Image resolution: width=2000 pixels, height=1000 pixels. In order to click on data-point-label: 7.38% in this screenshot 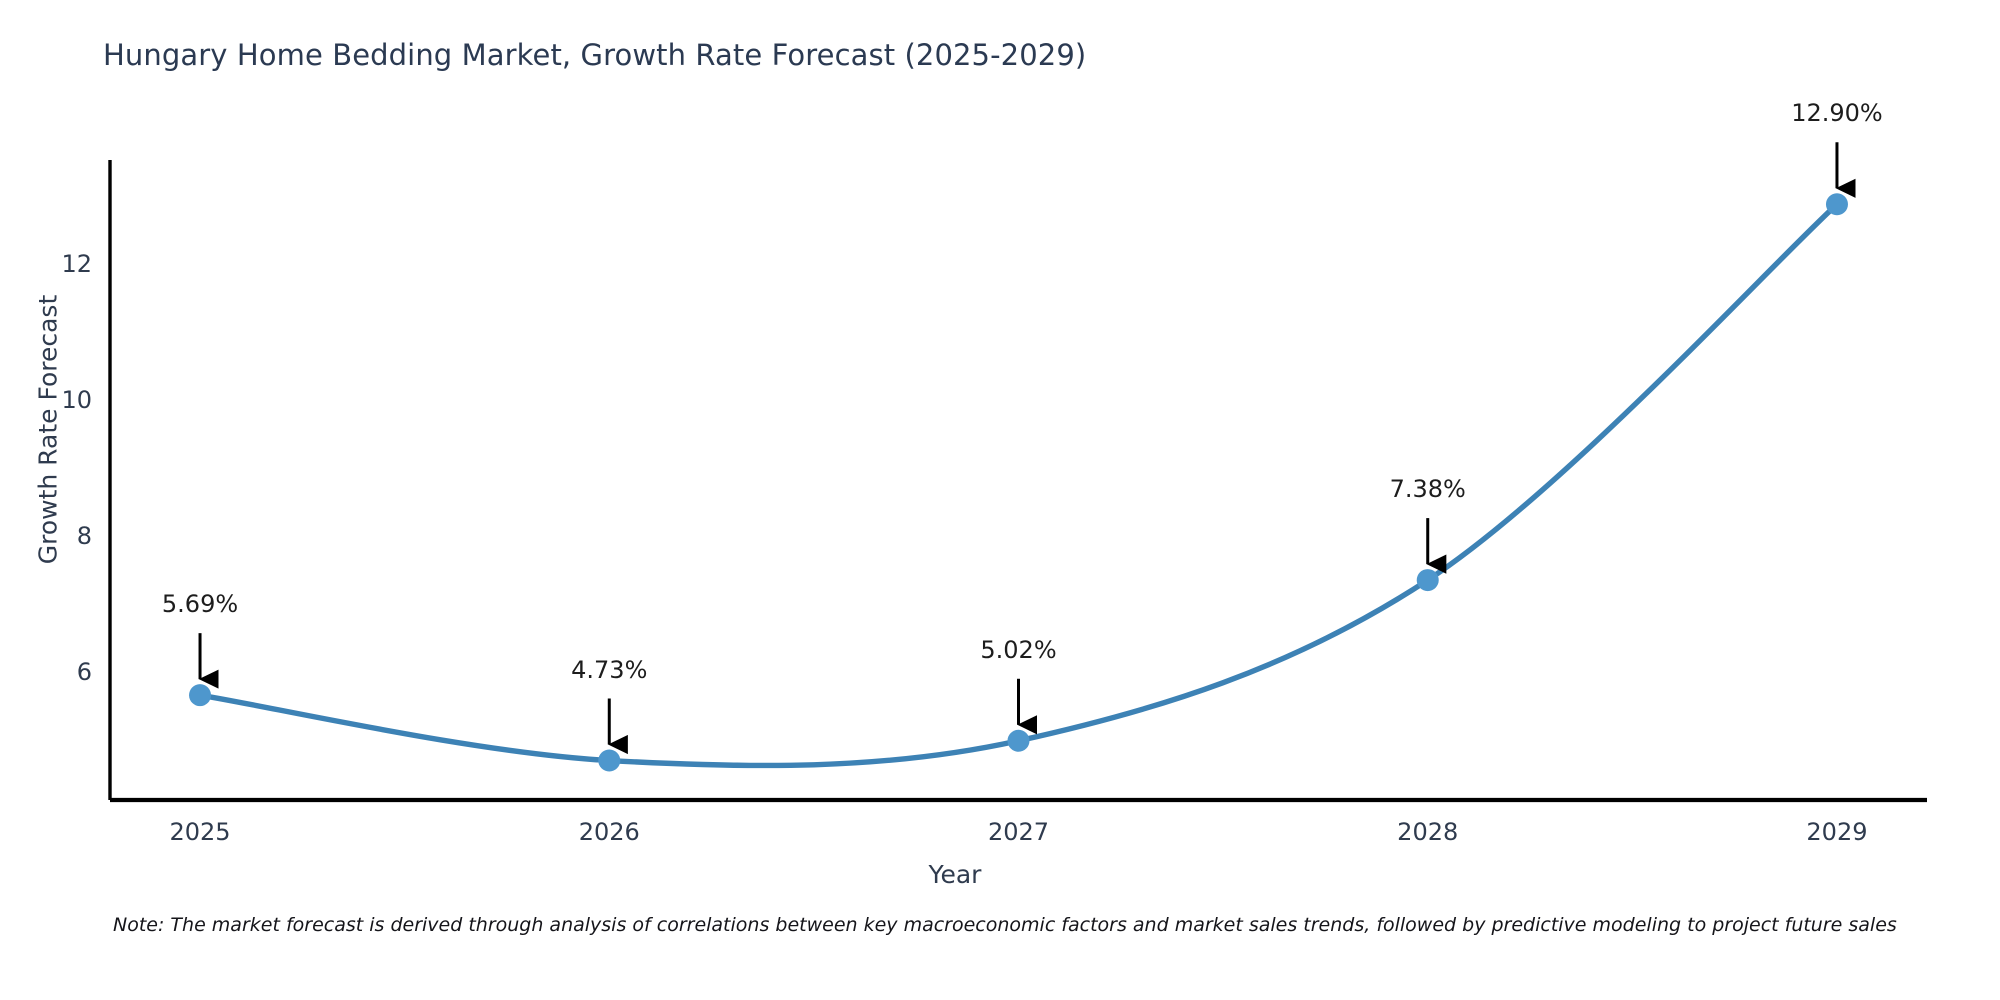, I will do `click(1427, 489)`.